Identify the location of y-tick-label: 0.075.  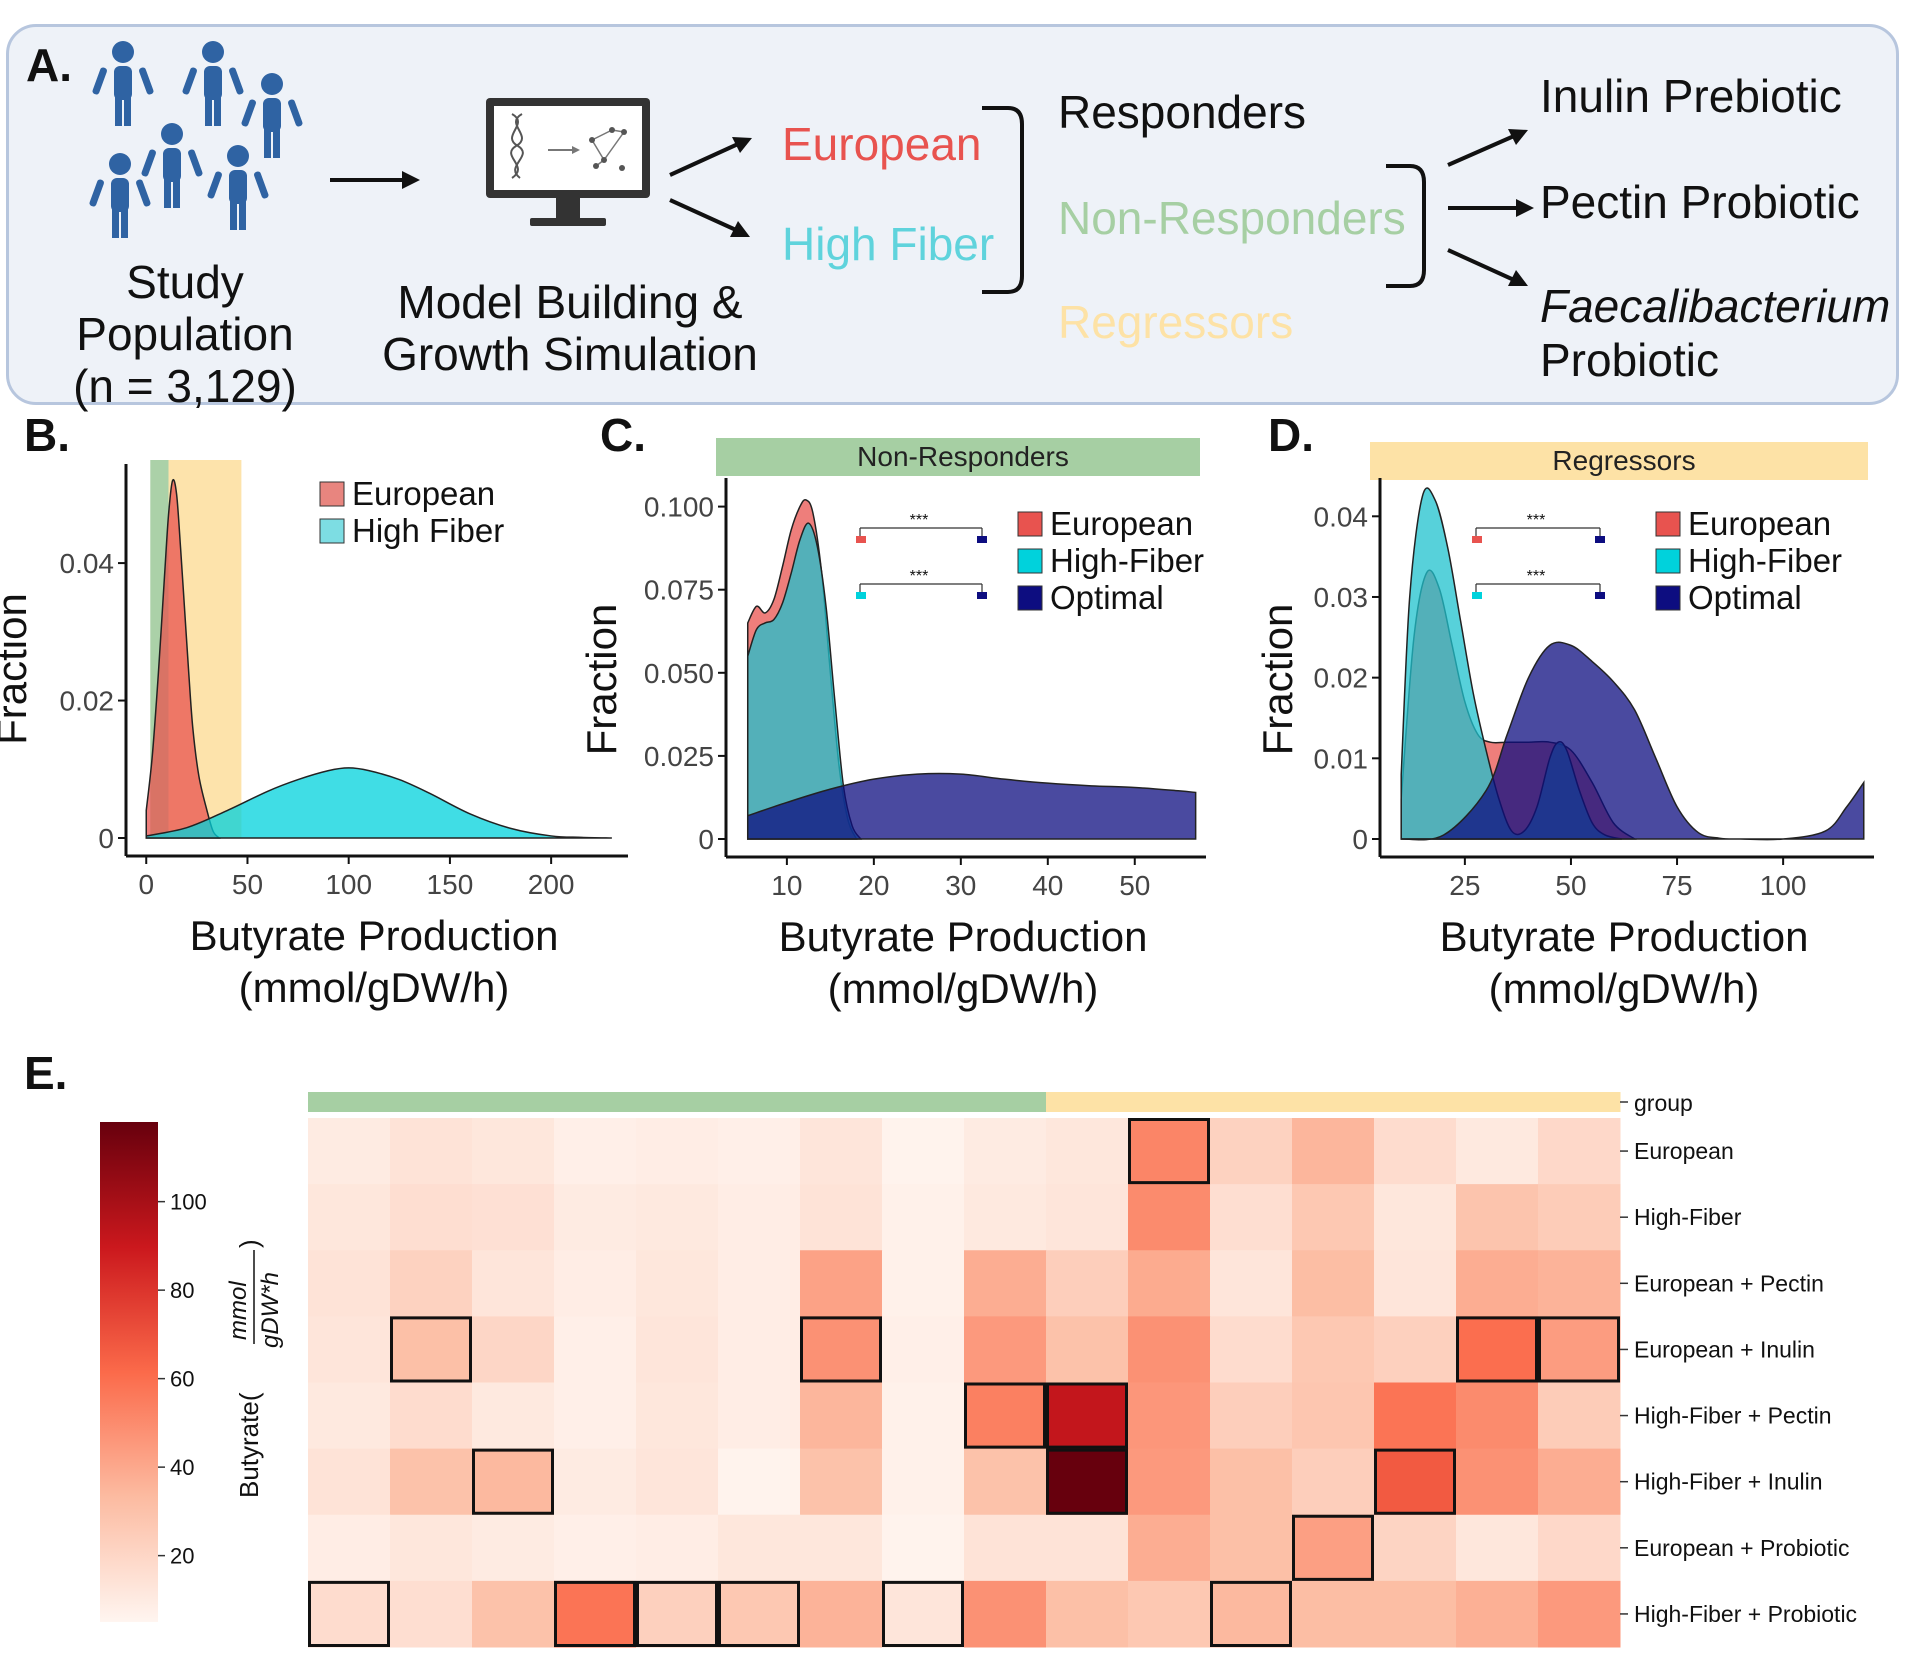
(679, 590).